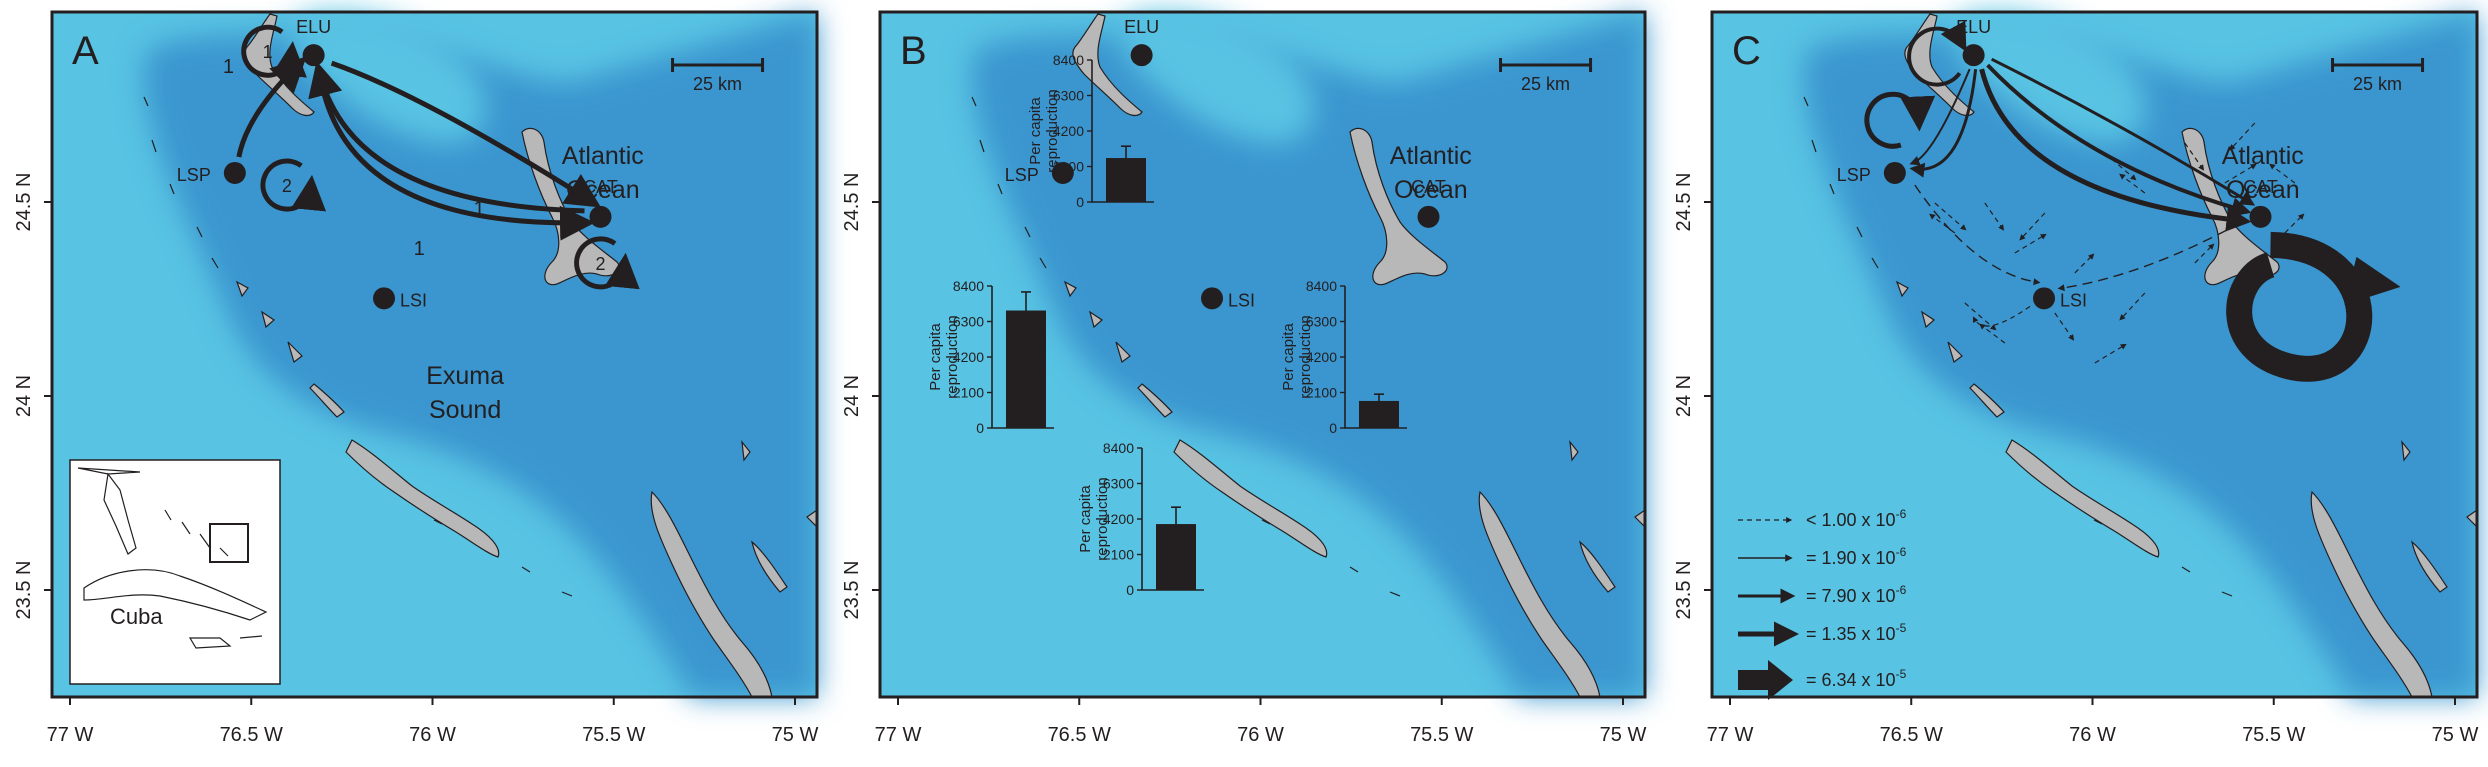 This screenshot has width=2488, height=767. I want to click on legend-label: = 1.35 x 10-5, so click(1856, 632).